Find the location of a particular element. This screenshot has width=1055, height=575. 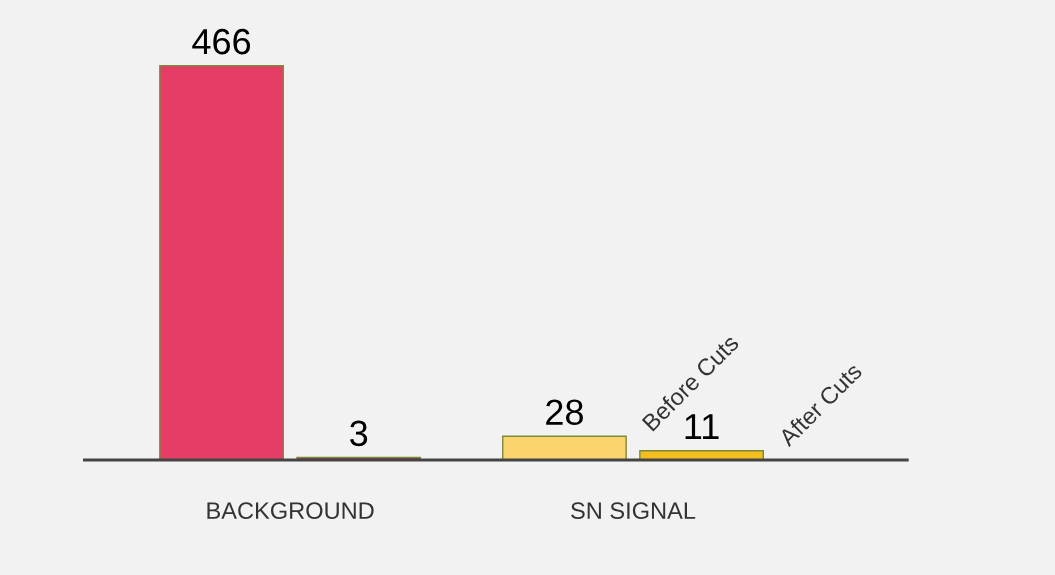

data-label: 3 is located at coordinates (359, 433).